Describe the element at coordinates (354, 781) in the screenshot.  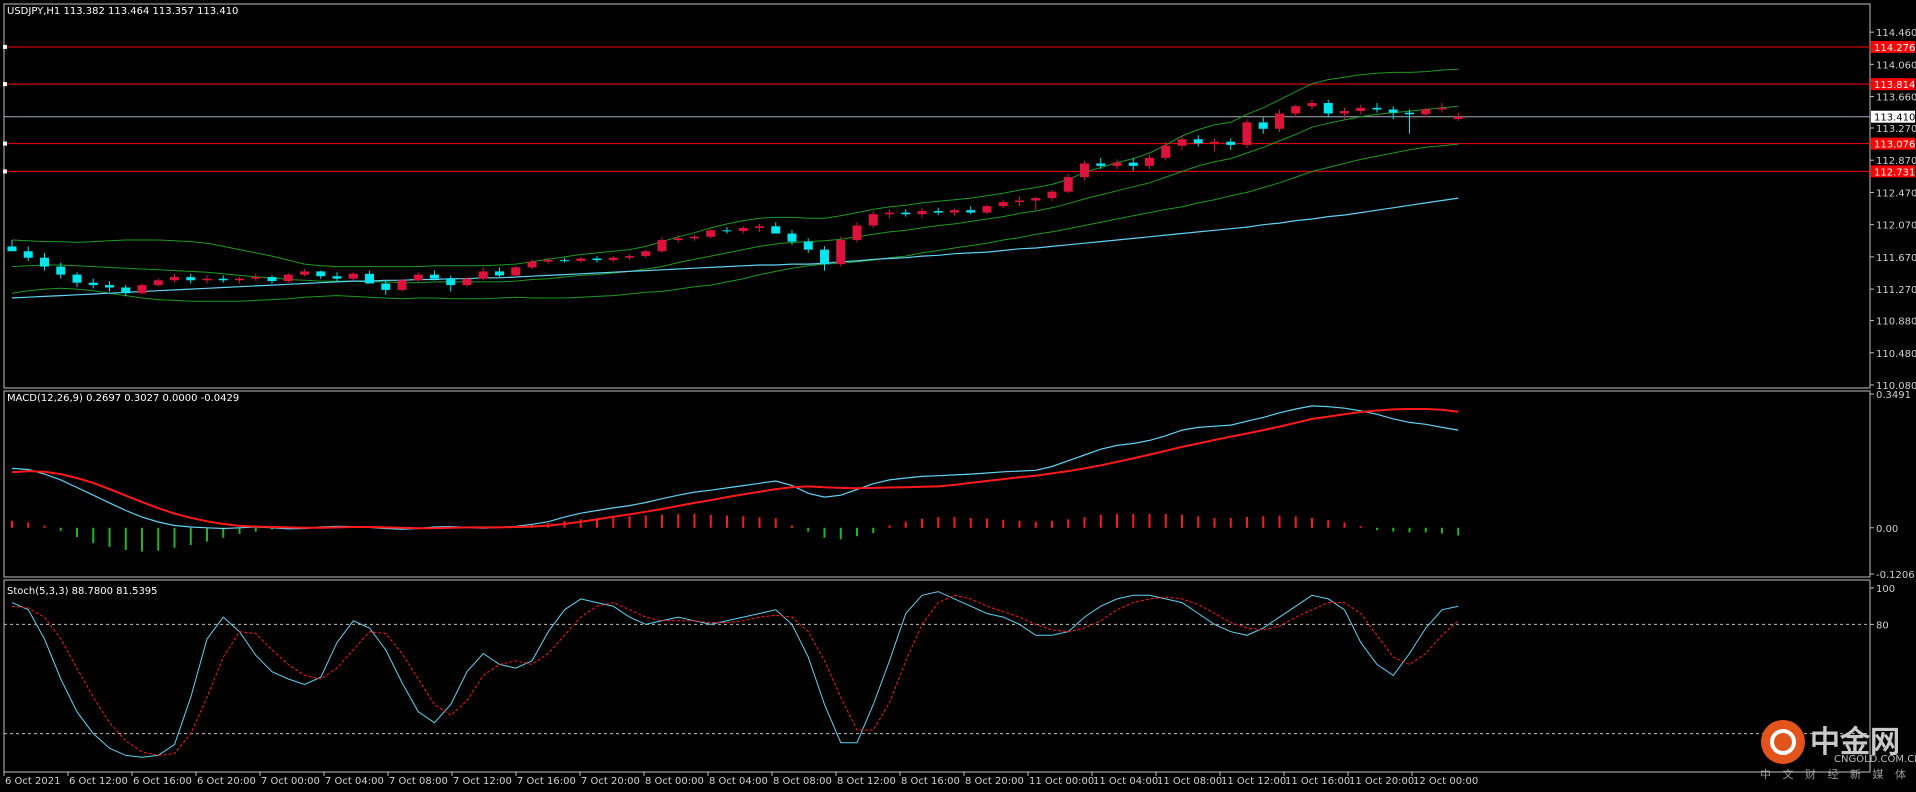
I see `x-tick-label-5: 7 Oct 04:00` at that location.